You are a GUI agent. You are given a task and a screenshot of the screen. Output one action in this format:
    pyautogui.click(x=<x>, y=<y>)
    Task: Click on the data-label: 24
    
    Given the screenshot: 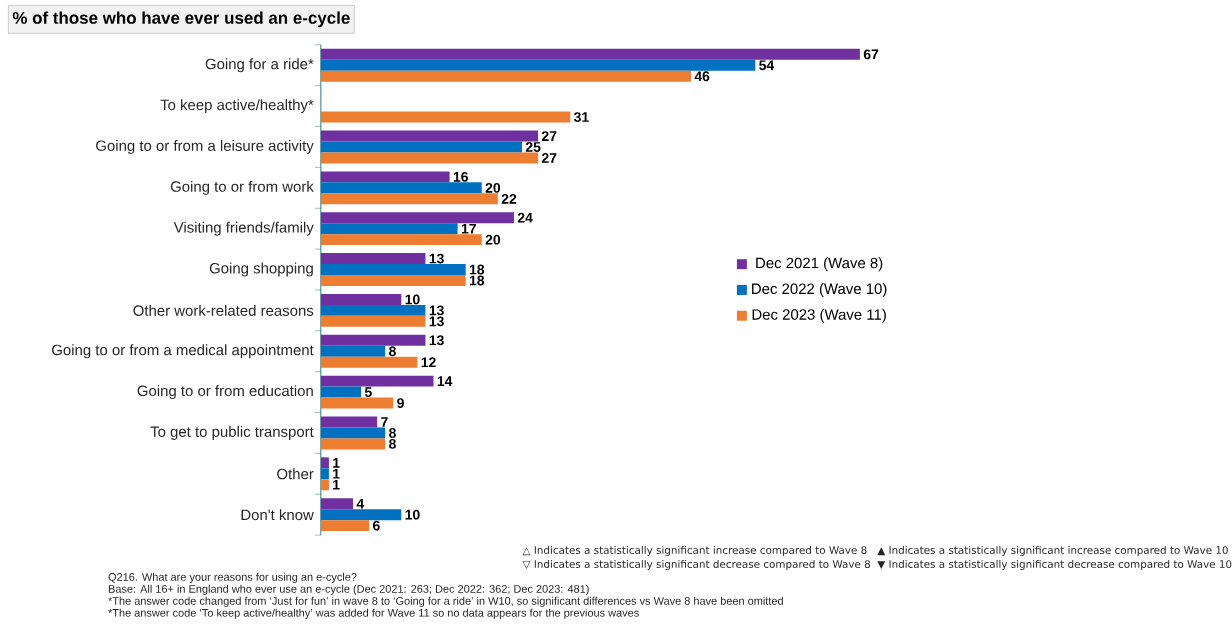 What is the action you would take?
    pyautogui.click(x=525, y=217)
    